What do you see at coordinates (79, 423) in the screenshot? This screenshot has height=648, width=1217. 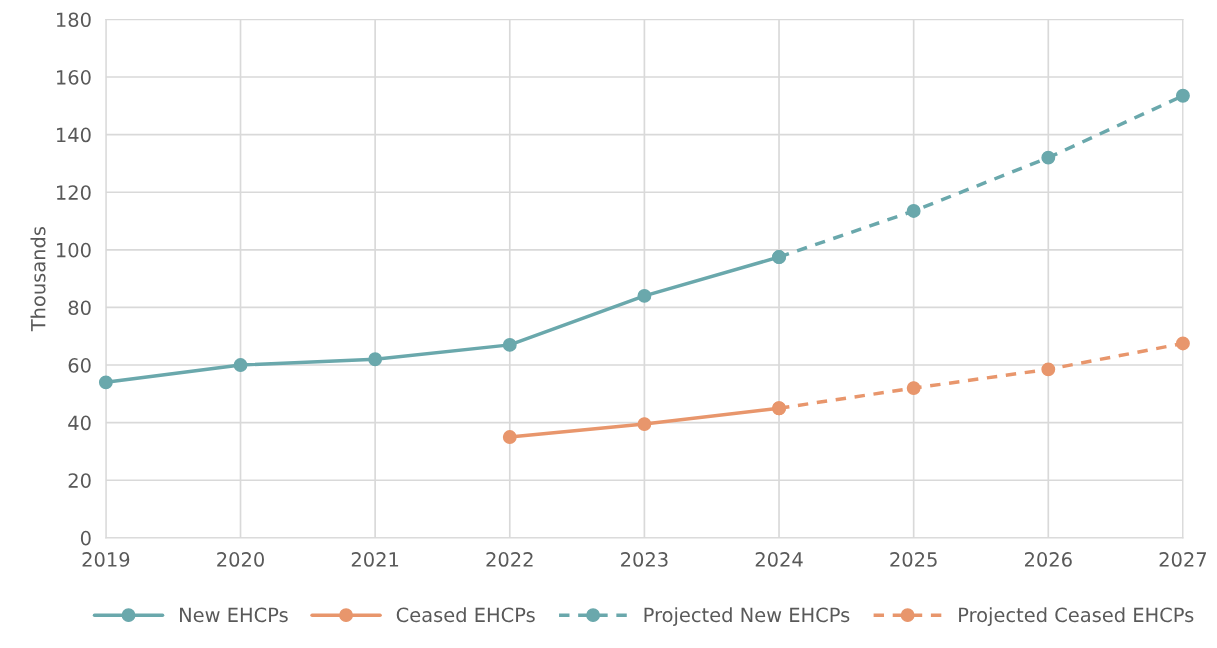 I see `y-tick-label: 40` at bounding box center [79, 423].